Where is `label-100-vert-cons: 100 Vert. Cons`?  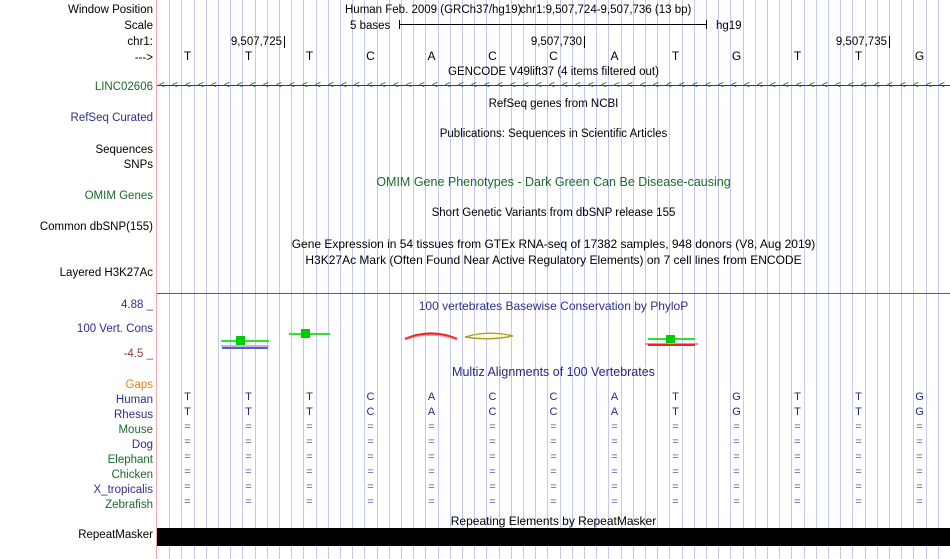
label-100-vert-cons: 100 Vert. Cons is located at coordinates (114, 329).